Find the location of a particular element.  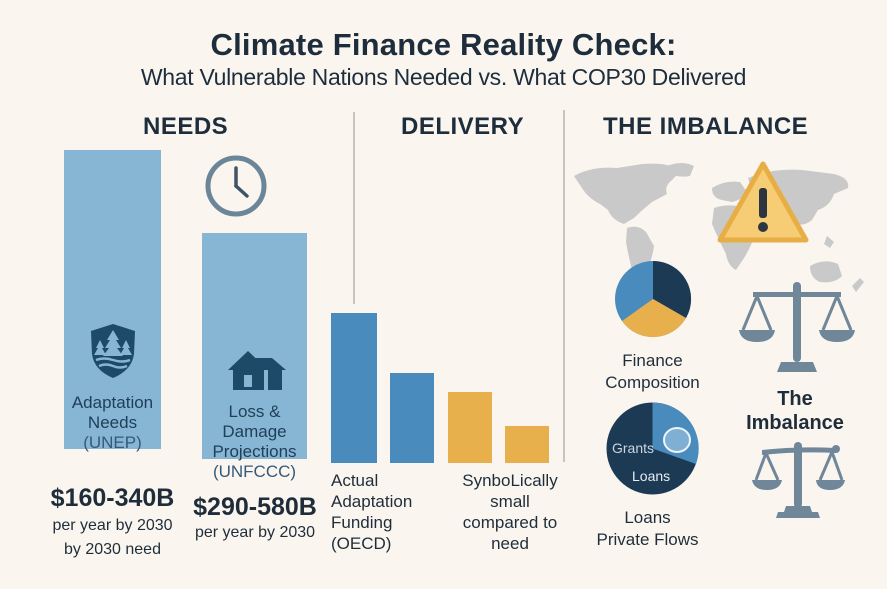

house-icon is located at coordinates (257, 370).